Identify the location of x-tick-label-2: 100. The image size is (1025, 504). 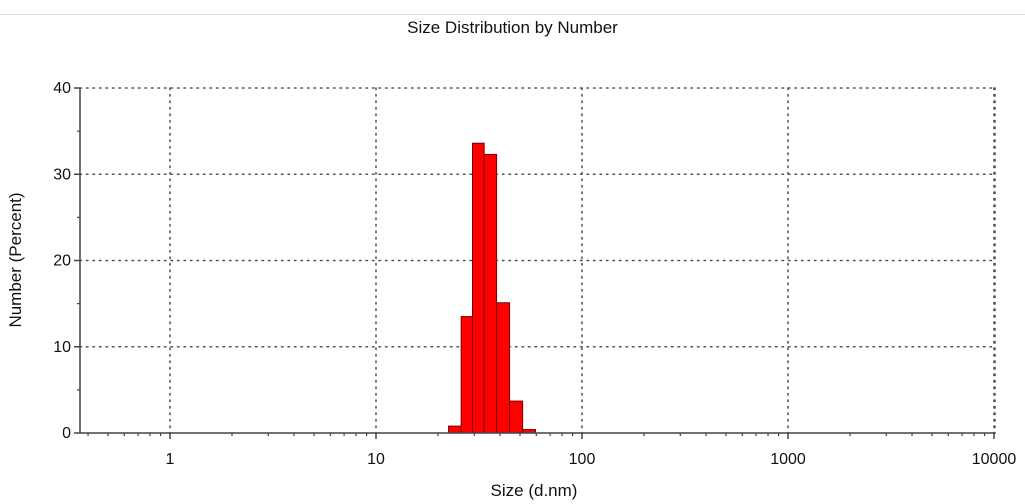
(582, 459).